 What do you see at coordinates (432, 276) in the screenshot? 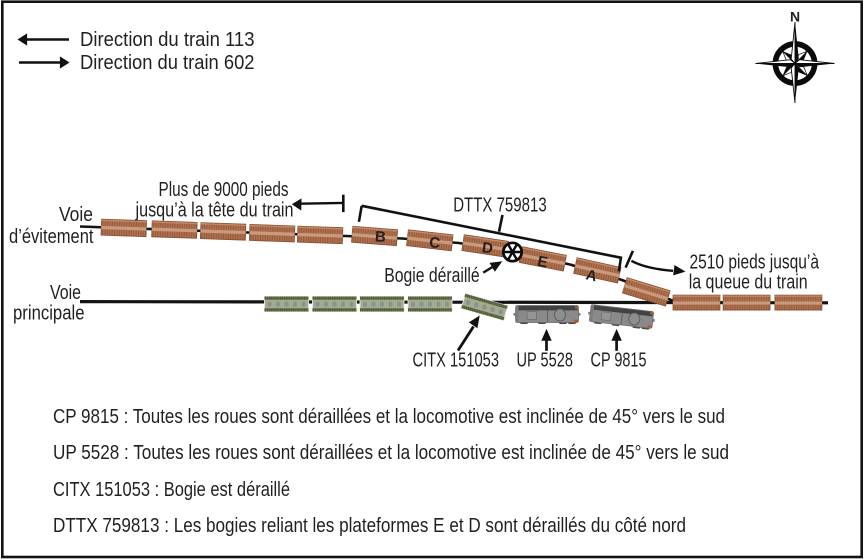
I see `svg-text: Bogie déraillé` at bounding box center [432, 276].